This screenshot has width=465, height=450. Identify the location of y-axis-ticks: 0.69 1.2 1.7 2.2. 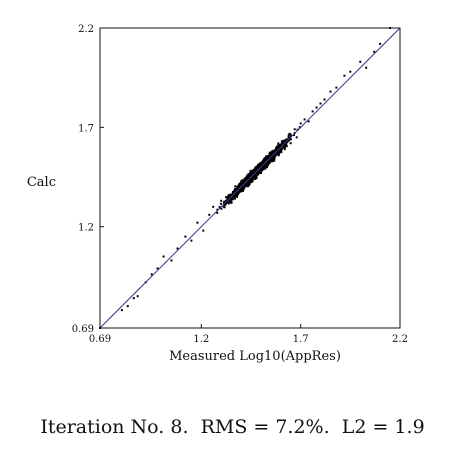
(88, 179).